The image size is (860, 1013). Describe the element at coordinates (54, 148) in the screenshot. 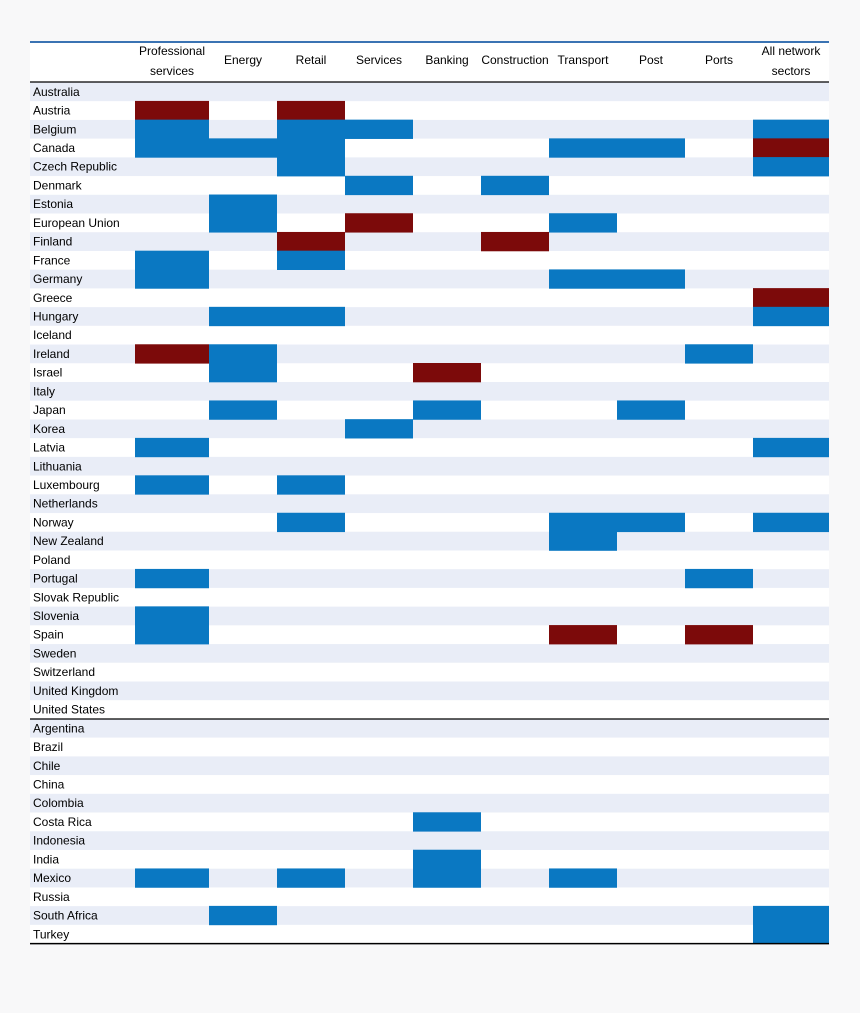

I see `row-label: Canada` at that location.